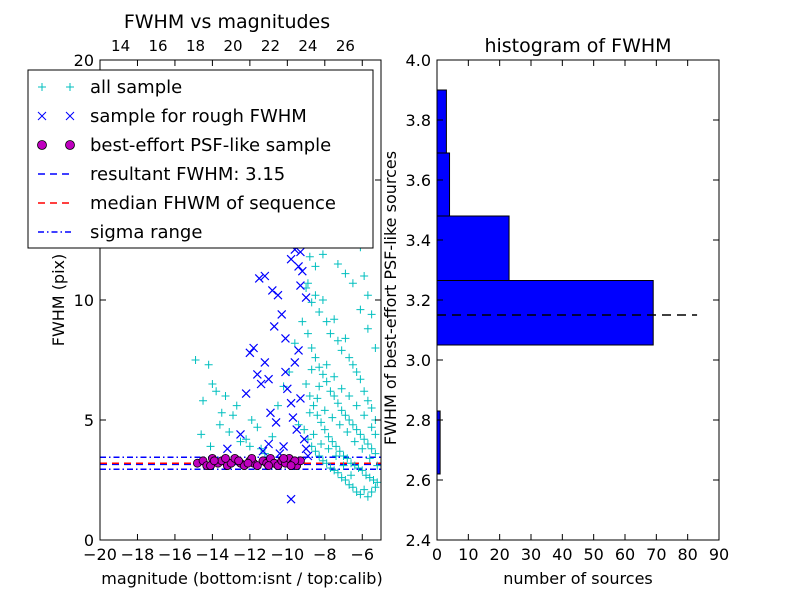 This screenshot has height=600, width=800. I want to click on hx-tick-label-5: 50, so click(593, 554).